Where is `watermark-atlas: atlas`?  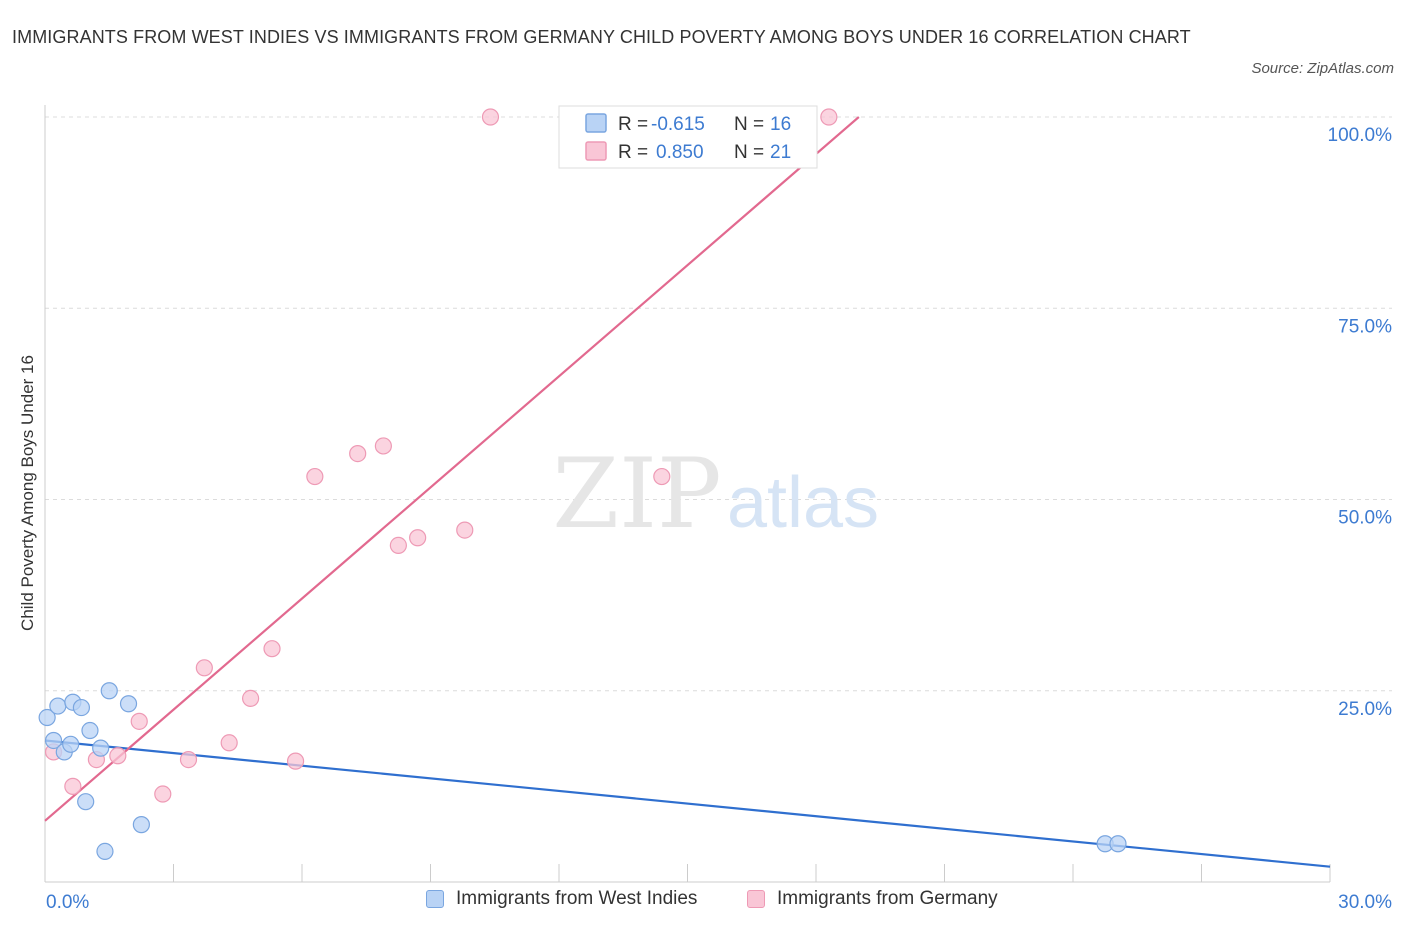
watermark-atlas: atlas is located at coordinates (803, 503).